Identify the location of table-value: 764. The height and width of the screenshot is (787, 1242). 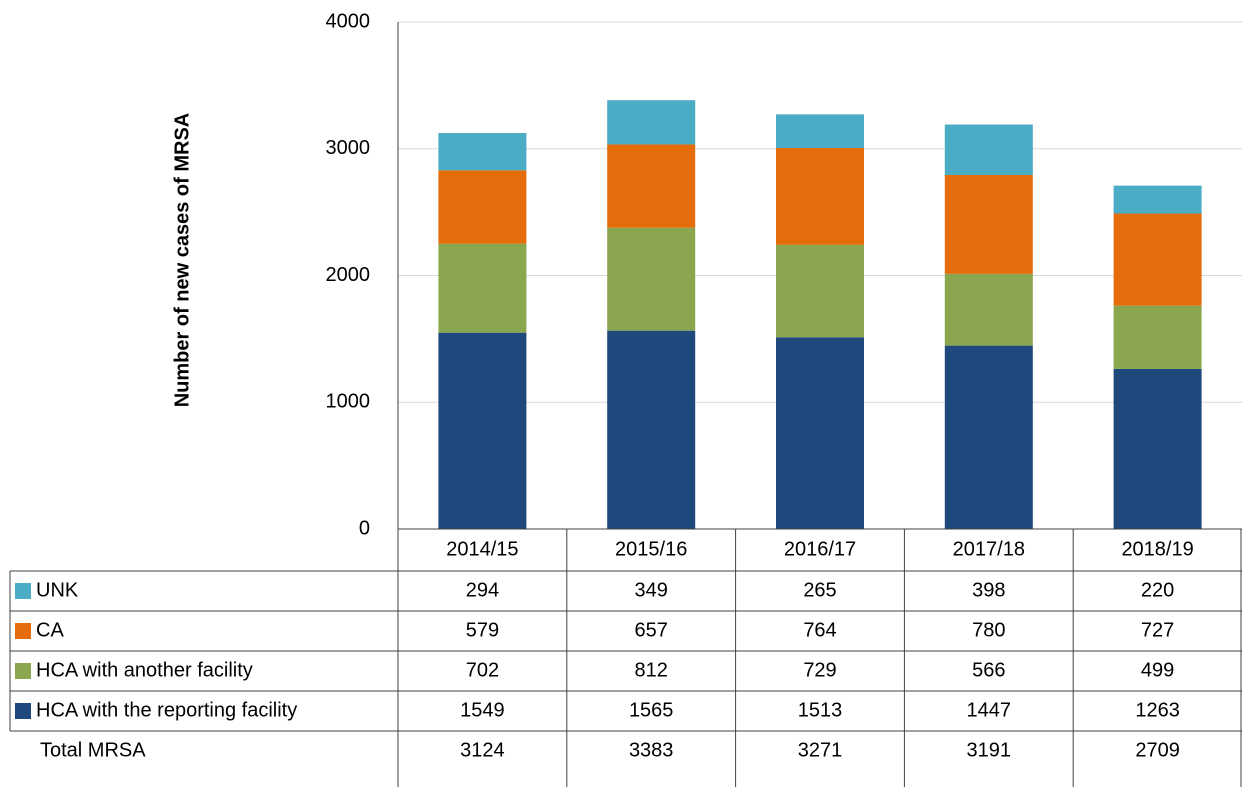
(819, 630).